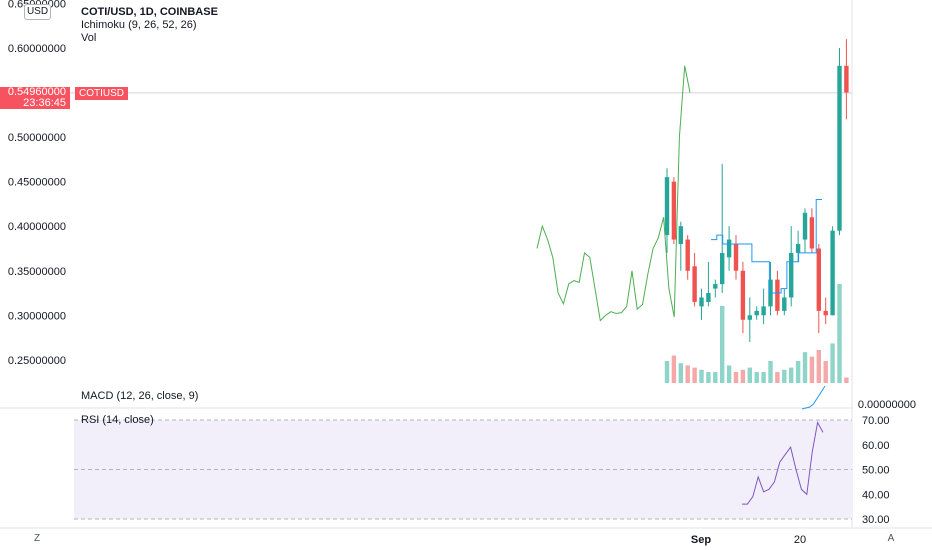 The width and height of the screenshot is (932, 550). Describe the element at coordinates (876, 421) in the screenshot. I see `rsi-tick-label: 70.00` at that location.